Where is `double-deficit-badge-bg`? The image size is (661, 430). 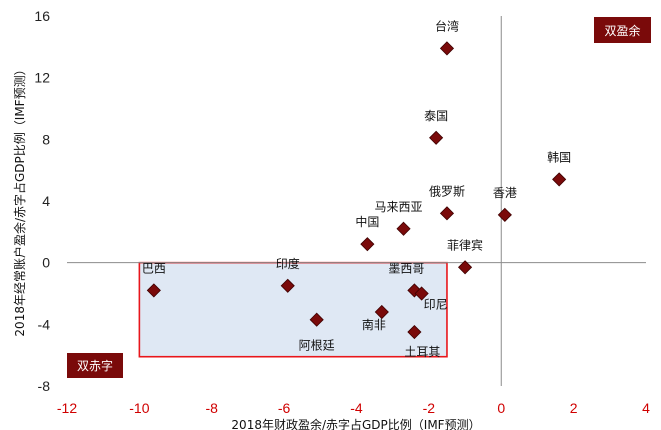 double-deficit-badge-bg is located at coordinates (95, 365).